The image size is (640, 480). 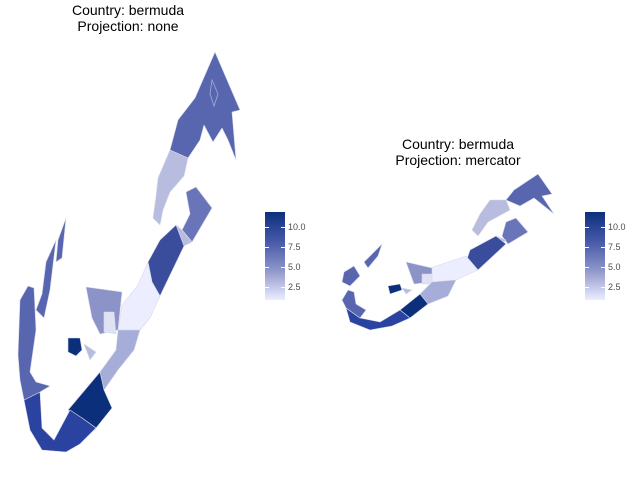 What do you see at coordinates (448, 252) in the screenshot?
I see `bermuda-map-mercator` at bounding box center [448, 252].